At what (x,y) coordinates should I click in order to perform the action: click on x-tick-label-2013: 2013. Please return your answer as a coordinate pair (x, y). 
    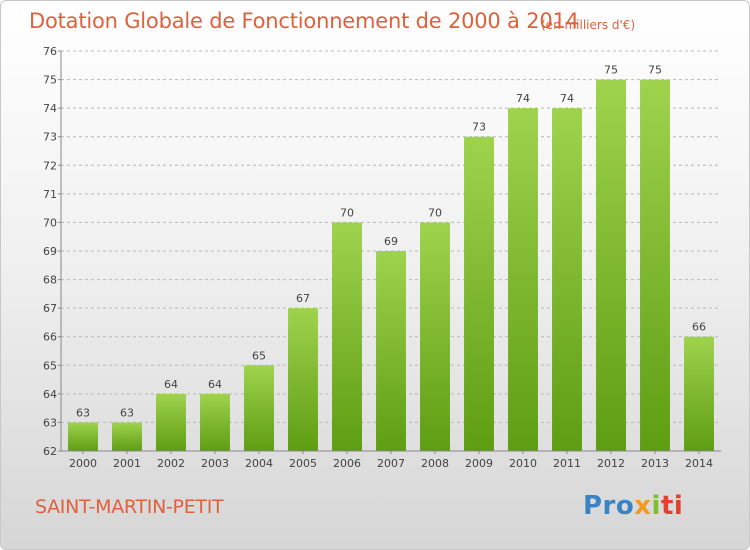
    Looking at the image, I should click on (655, 463).